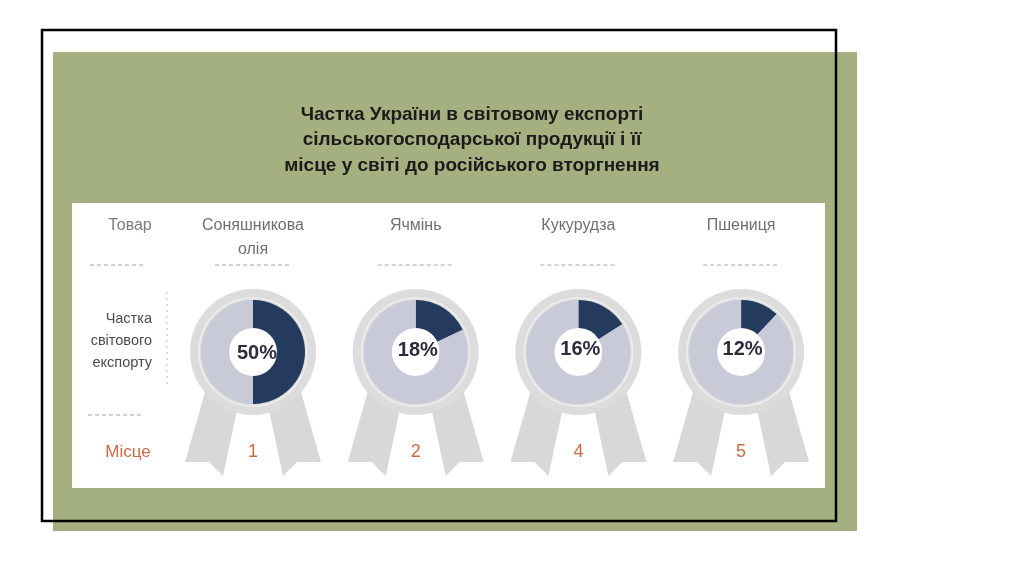 This screenshot has width=1024, height=565. I want to click on data-label: 12%, so click(742, 348).